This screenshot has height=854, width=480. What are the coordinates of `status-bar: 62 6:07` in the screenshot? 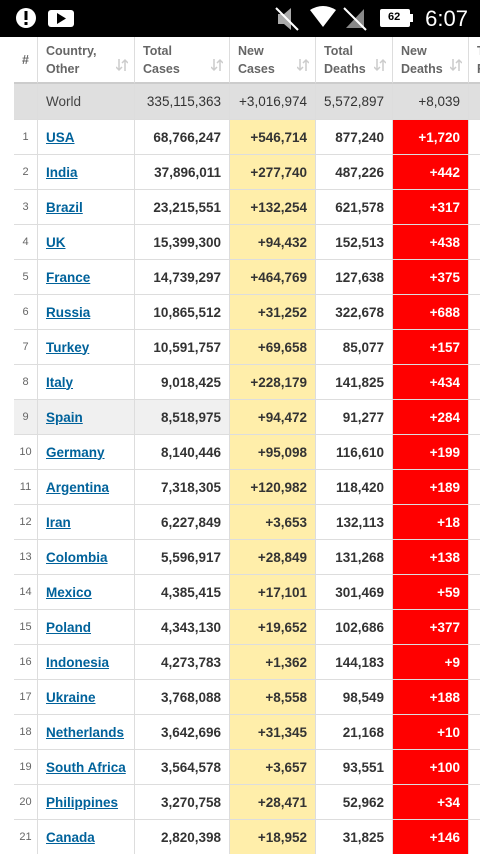 It's located at (240, 18).